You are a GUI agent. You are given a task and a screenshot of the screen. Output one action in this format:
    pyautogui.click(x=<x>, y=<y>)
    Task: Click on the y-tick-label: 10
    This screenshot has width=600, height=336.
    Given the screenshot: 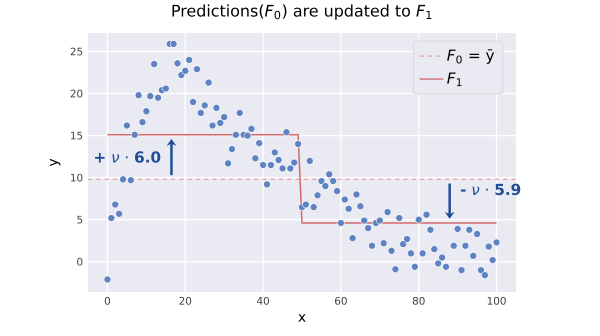 What is the action you would take?
    pyautogui.click(x=76, y=178)
    